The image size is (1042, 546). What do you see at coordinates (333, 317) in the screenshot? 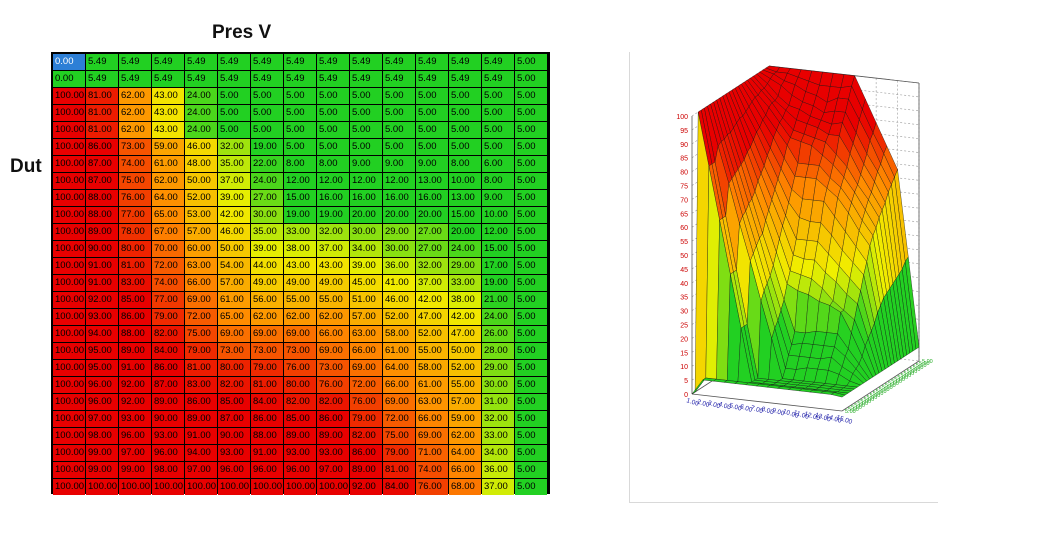
I see `table-cell: 62.00` at bounding box center [333, 317].